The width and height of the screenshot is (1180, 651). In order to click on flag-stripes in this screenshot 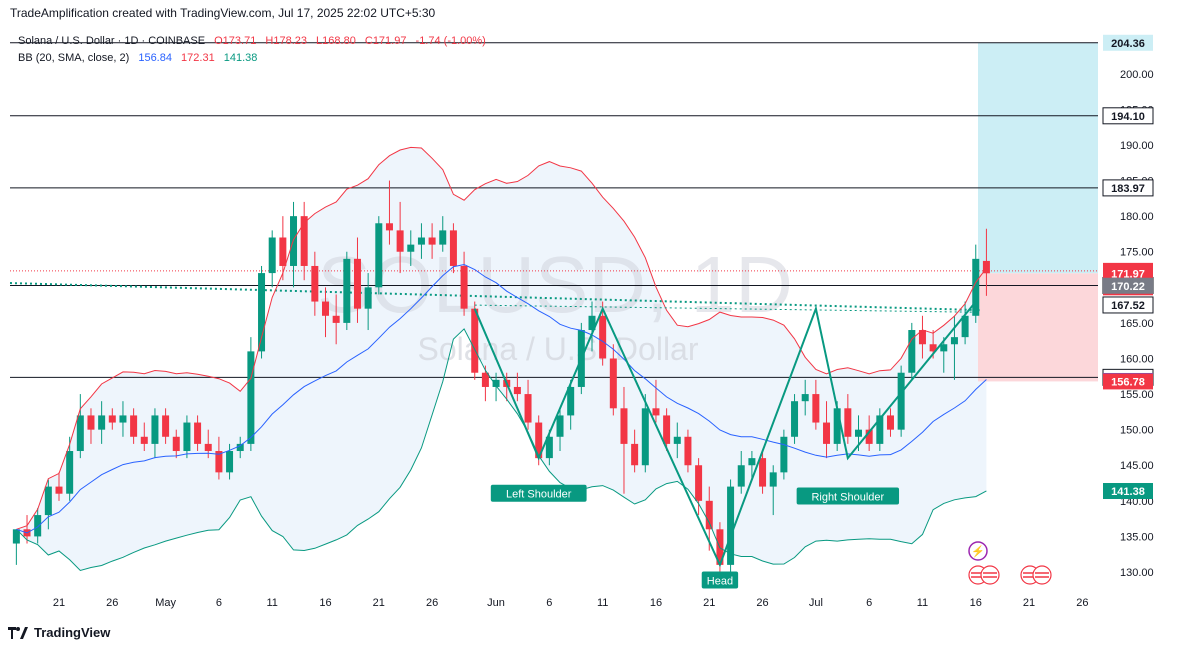, I will do `click(1042, 575)`.